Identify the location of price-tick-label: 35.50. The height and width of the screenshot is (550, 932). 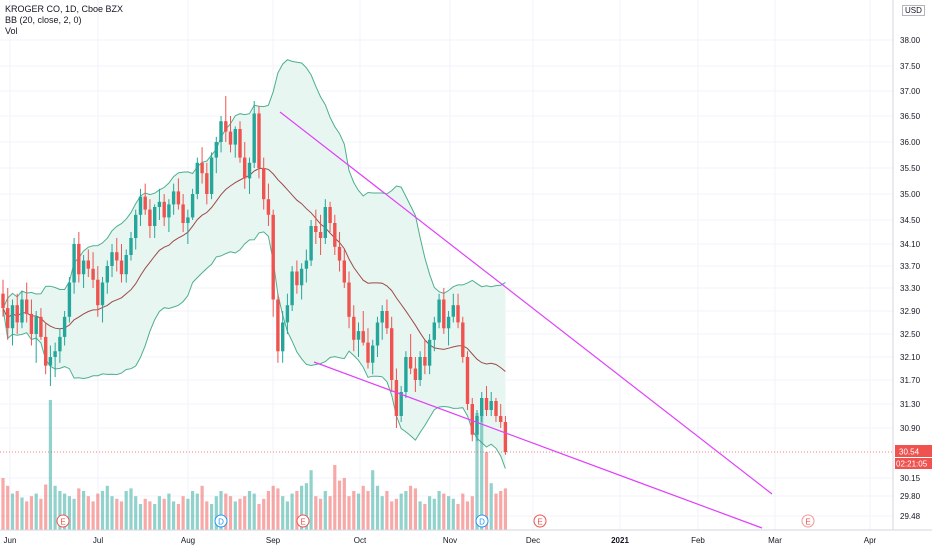
(910, 168).